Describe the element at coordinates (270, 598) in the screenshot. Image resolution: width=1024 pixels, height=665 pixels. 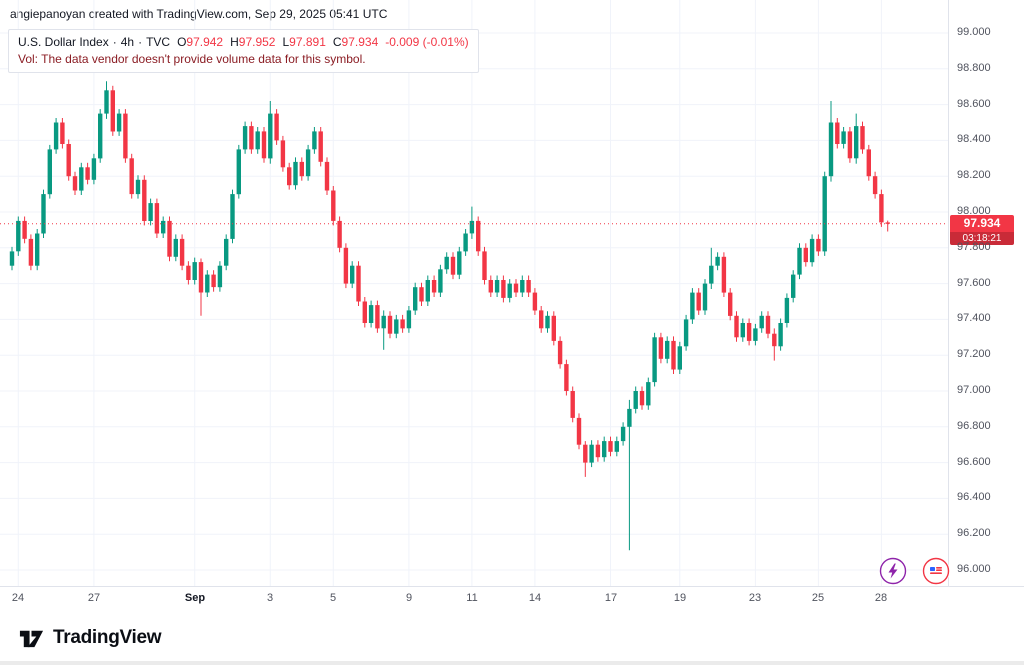
I see `time-axis-label: 3` at that location.